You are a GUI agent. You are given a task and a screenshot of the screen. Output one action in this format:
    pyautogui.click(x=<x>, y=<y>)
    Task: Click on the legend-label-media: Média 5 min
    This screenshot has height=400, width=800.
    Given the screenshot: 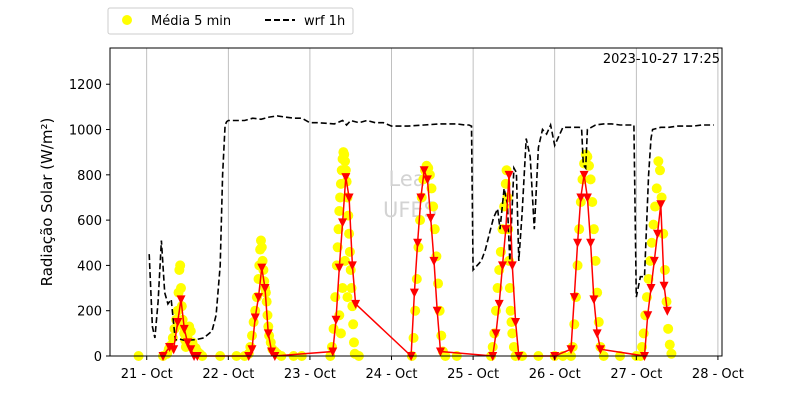 What is the action you would take?
    pyautogui.click(x=191, y=21)
    